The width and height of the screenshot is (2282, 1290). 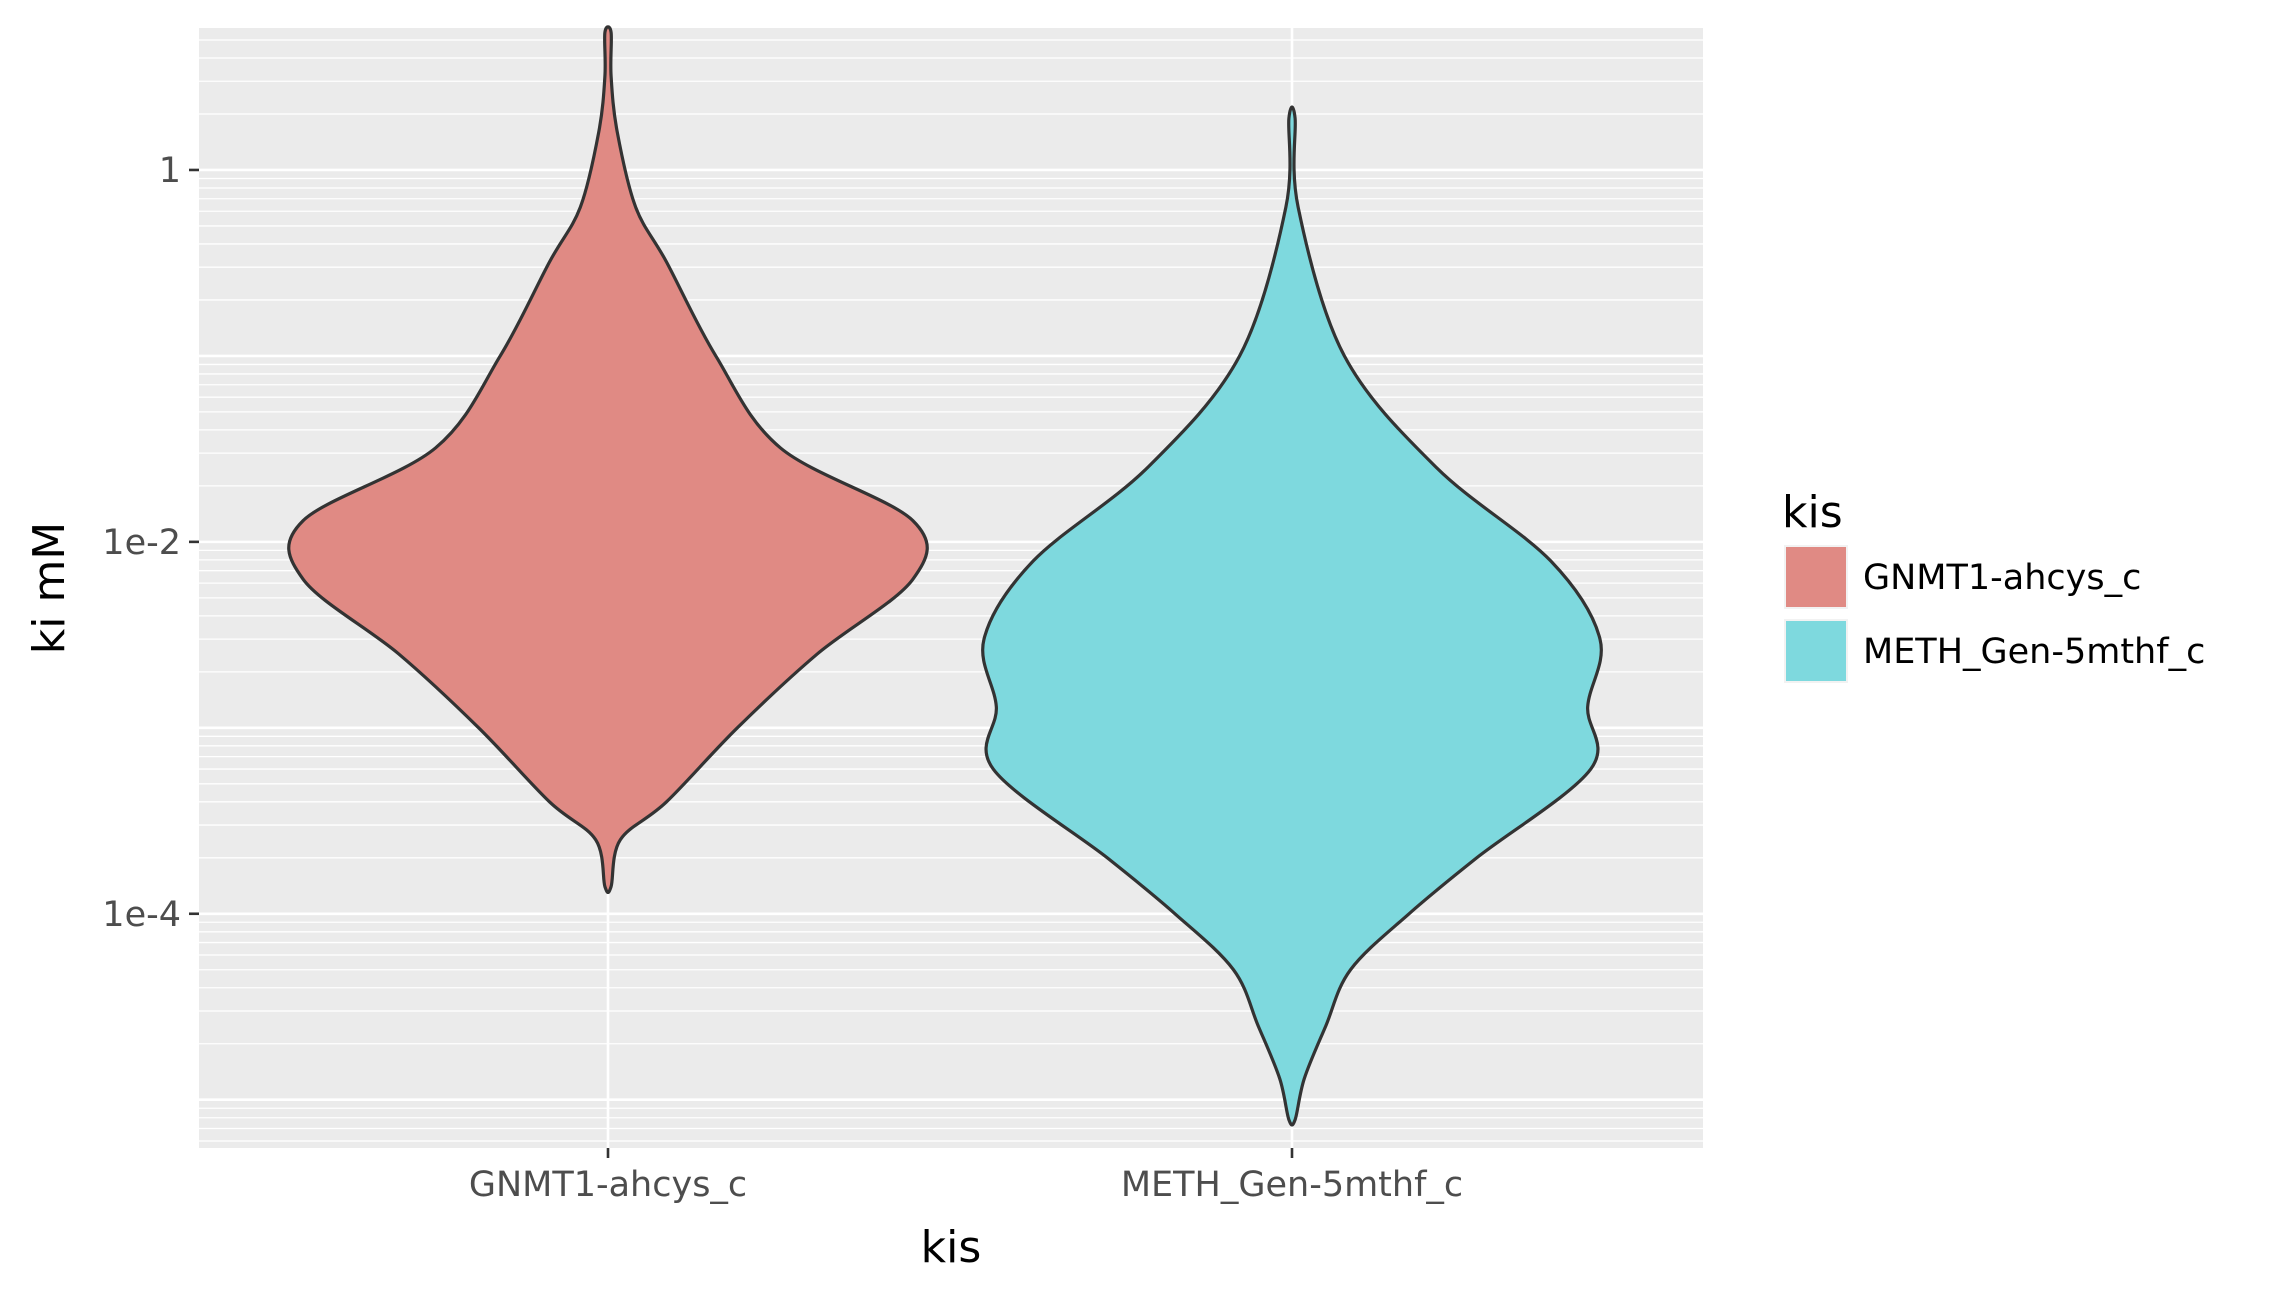 What do you see at coordinates (49, 588) in the screenshot?
I see `y-axis-title: ki mM` at bounding box center [49, 588].